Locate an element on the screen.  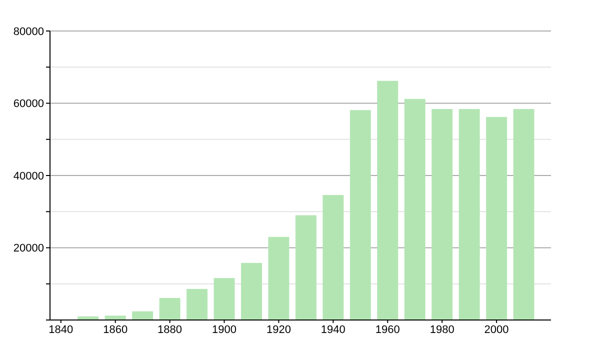
y-tick-label: 20000 is located at coordinates (28, 248).